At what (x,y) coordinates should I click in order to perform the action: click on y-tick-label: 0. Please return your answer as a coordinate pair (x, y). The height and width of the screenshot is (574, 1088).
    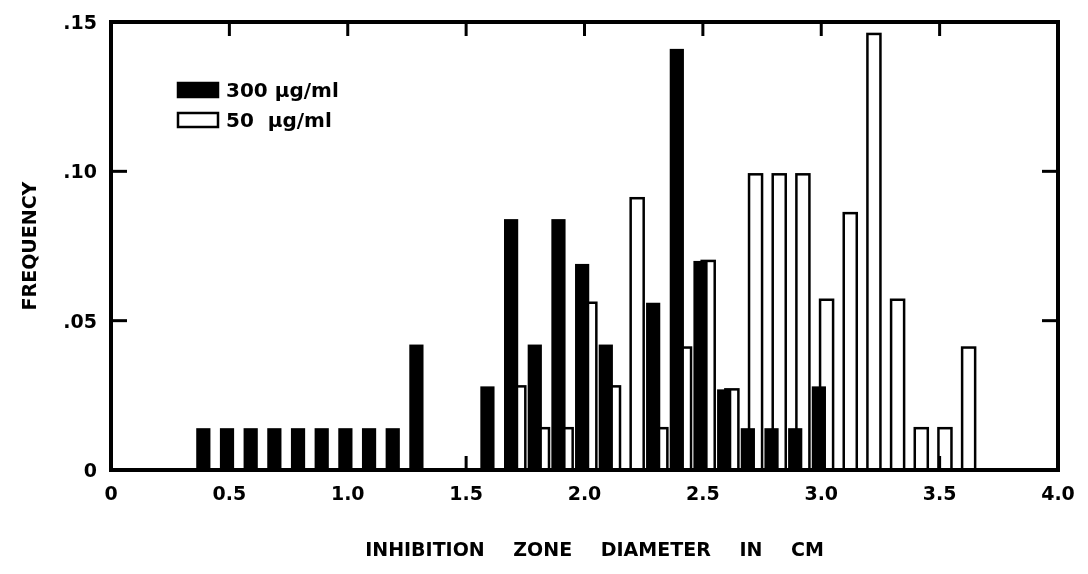
    Looking at the image, I should click on (90, 470).